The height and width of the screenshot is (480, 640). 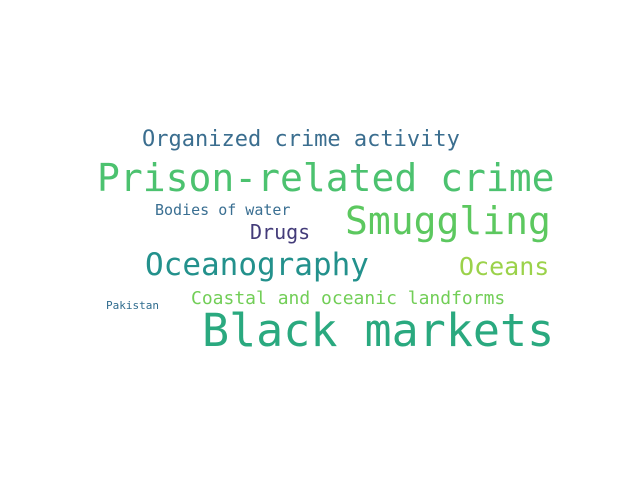 I want to click on word-black-markets: Black markets, so click(x=378, y=330).